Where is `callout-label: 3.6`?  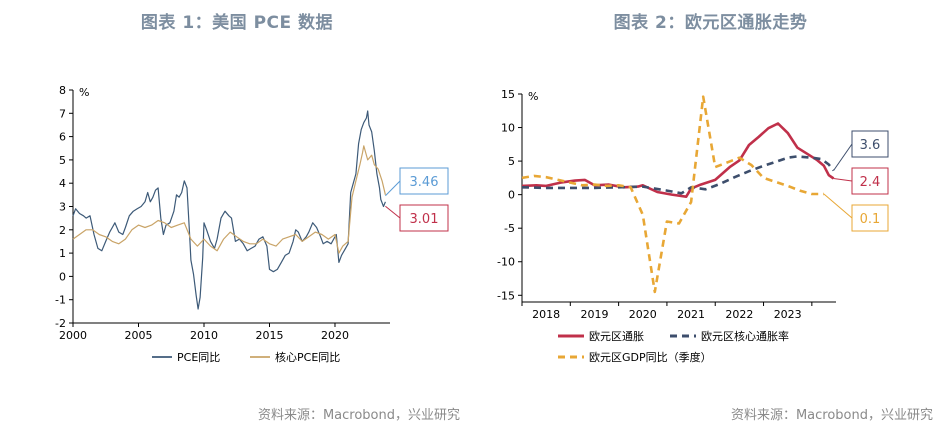
callout-label: 3.6 is located at coordinates (870, 145).